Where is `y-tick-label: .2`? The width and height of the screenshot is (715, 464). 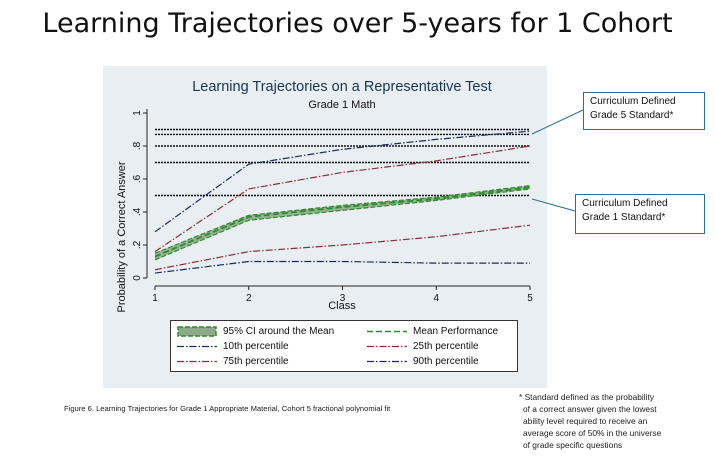 y-tick-label: .2 is located at coordinates (137, 244).